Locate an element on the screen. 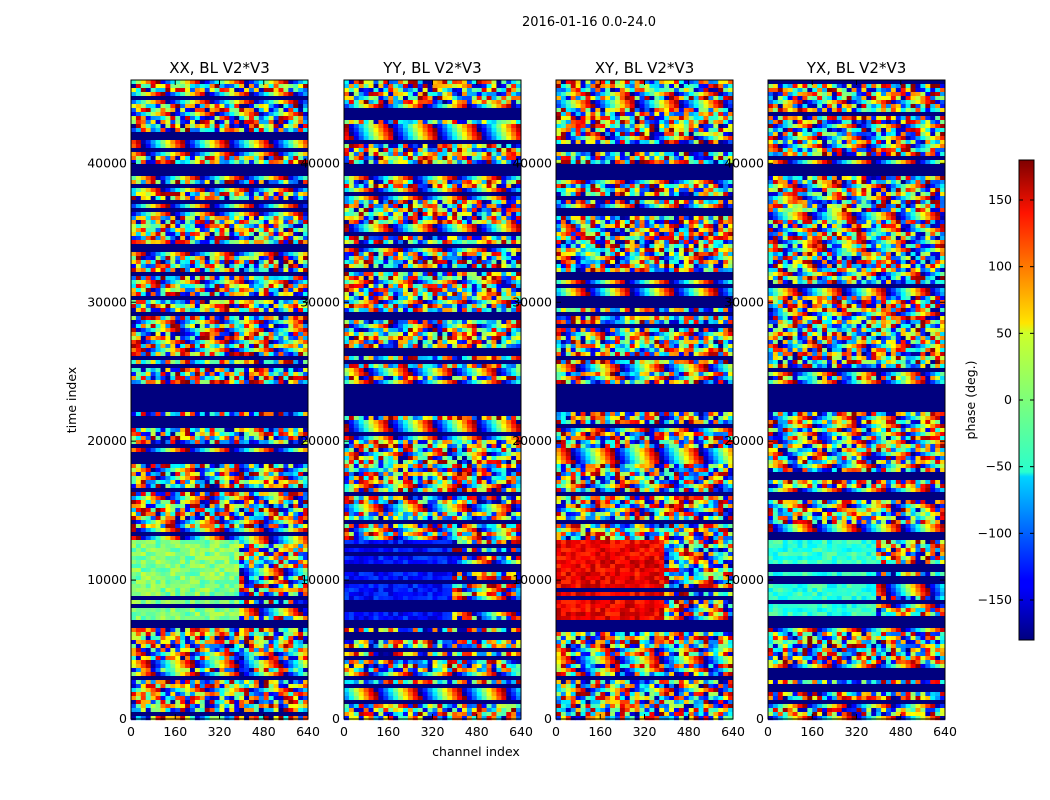  colorbar-tick-label: −150 is located at coordinates (995, 599).